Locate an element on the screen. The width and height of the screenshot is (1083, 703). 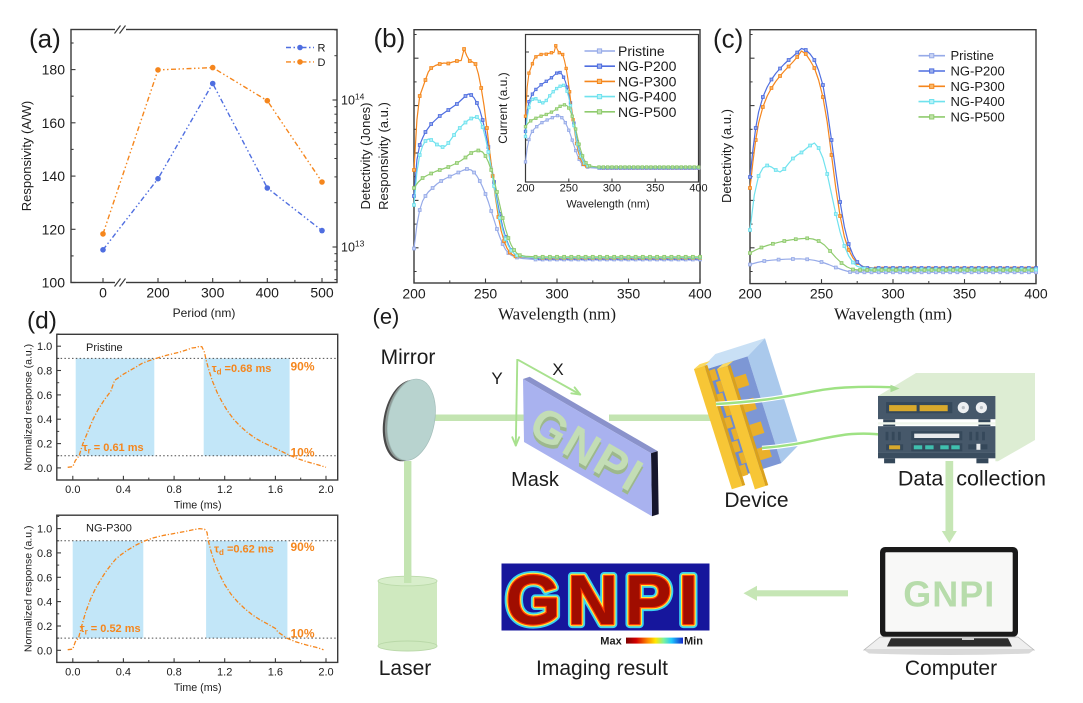
svg-text: τr = 0.61 ms is located at coordinates (113, 449).